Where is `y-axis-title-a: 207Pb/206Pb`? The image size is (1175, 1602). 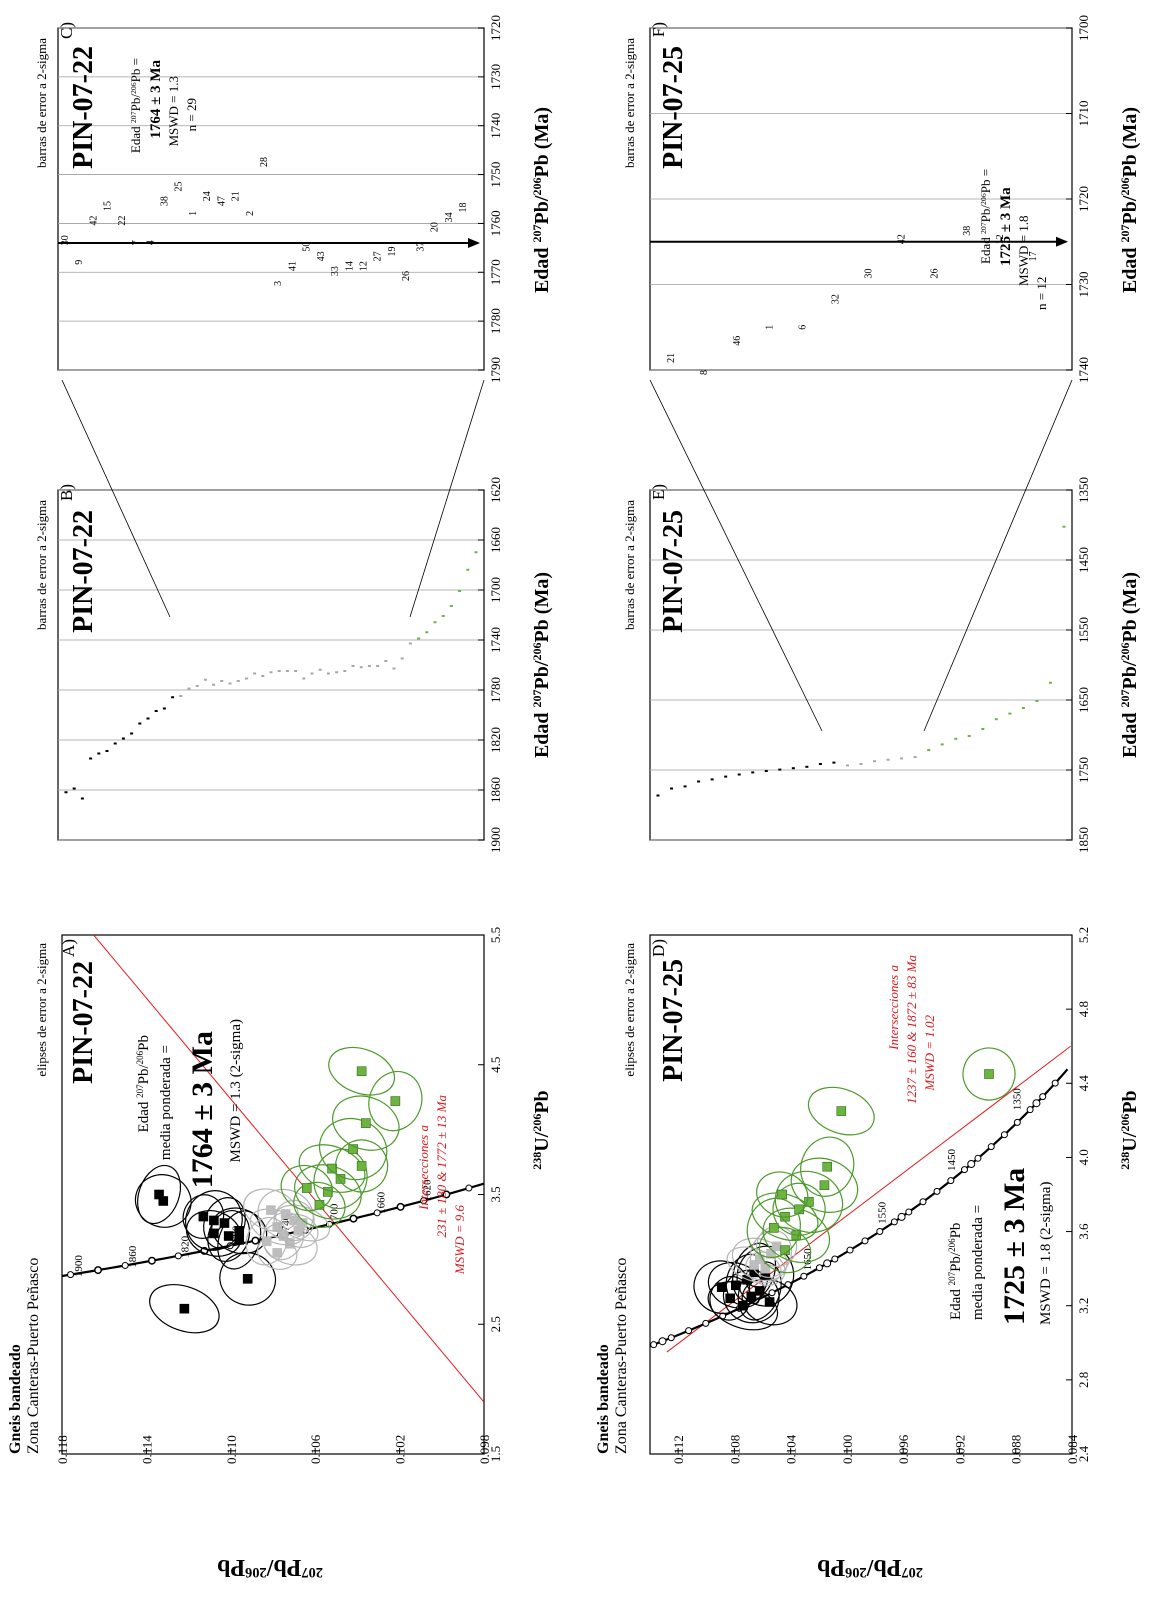 y-axis-title-a: 207Pb/206Pb is located at coordinates (270, 1567).